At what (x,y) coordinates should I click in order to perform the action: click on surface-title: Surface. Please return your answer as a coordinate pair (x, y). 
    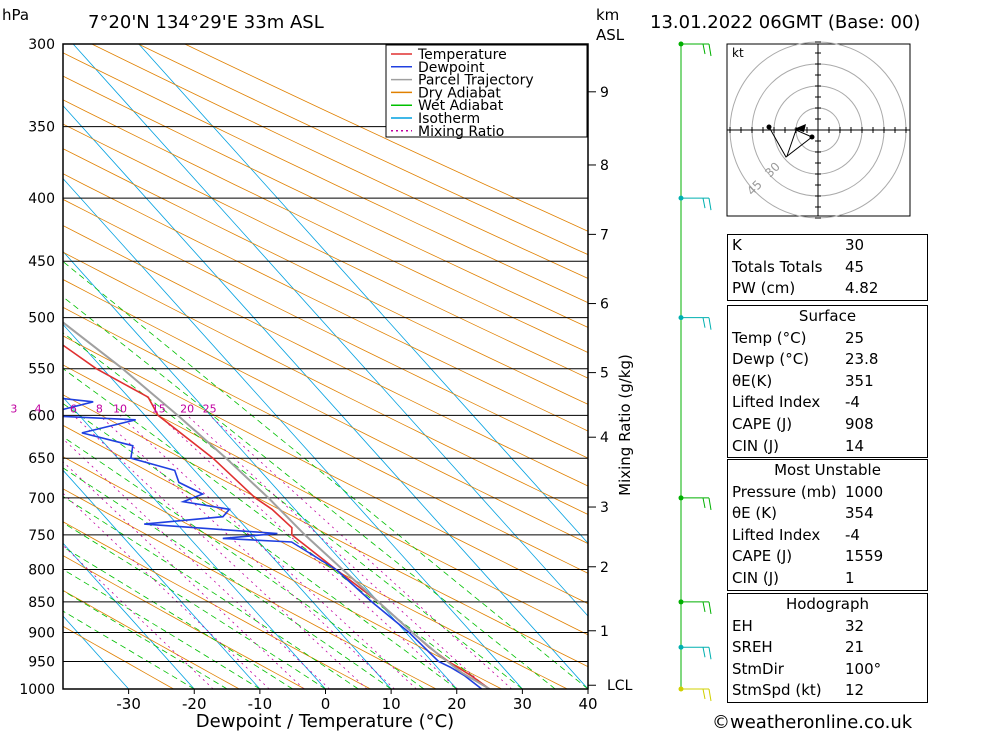
    Looking at the image, I should click on (827, 316).